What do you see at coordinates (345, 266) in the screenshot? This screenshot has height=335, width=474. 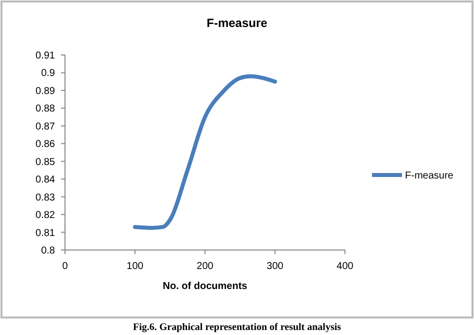 I see `x-tick-label: 400` at bounding box center [345, 266].